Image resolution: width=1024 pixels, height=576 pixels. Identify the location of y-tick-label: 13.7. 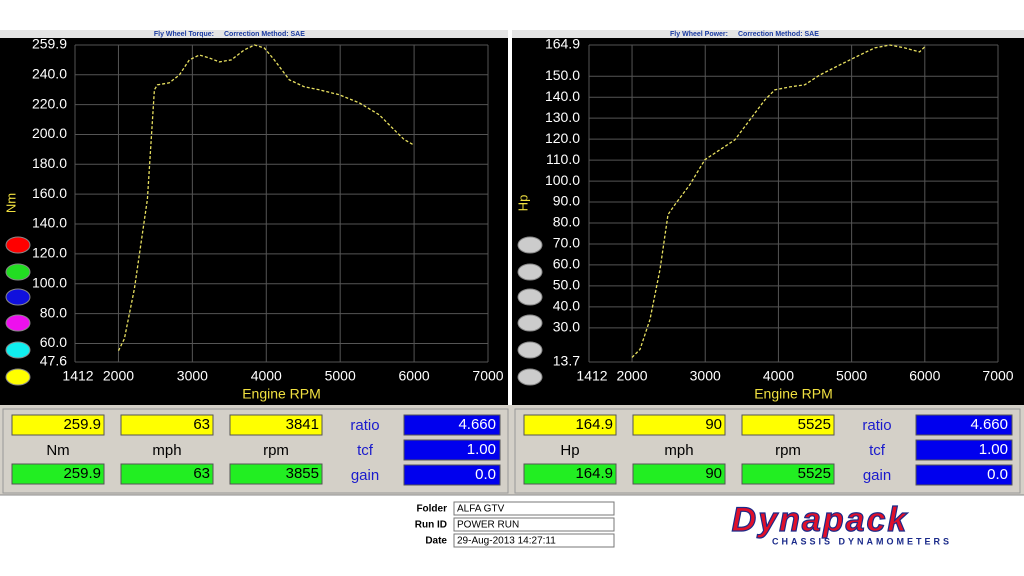
(566, 361).